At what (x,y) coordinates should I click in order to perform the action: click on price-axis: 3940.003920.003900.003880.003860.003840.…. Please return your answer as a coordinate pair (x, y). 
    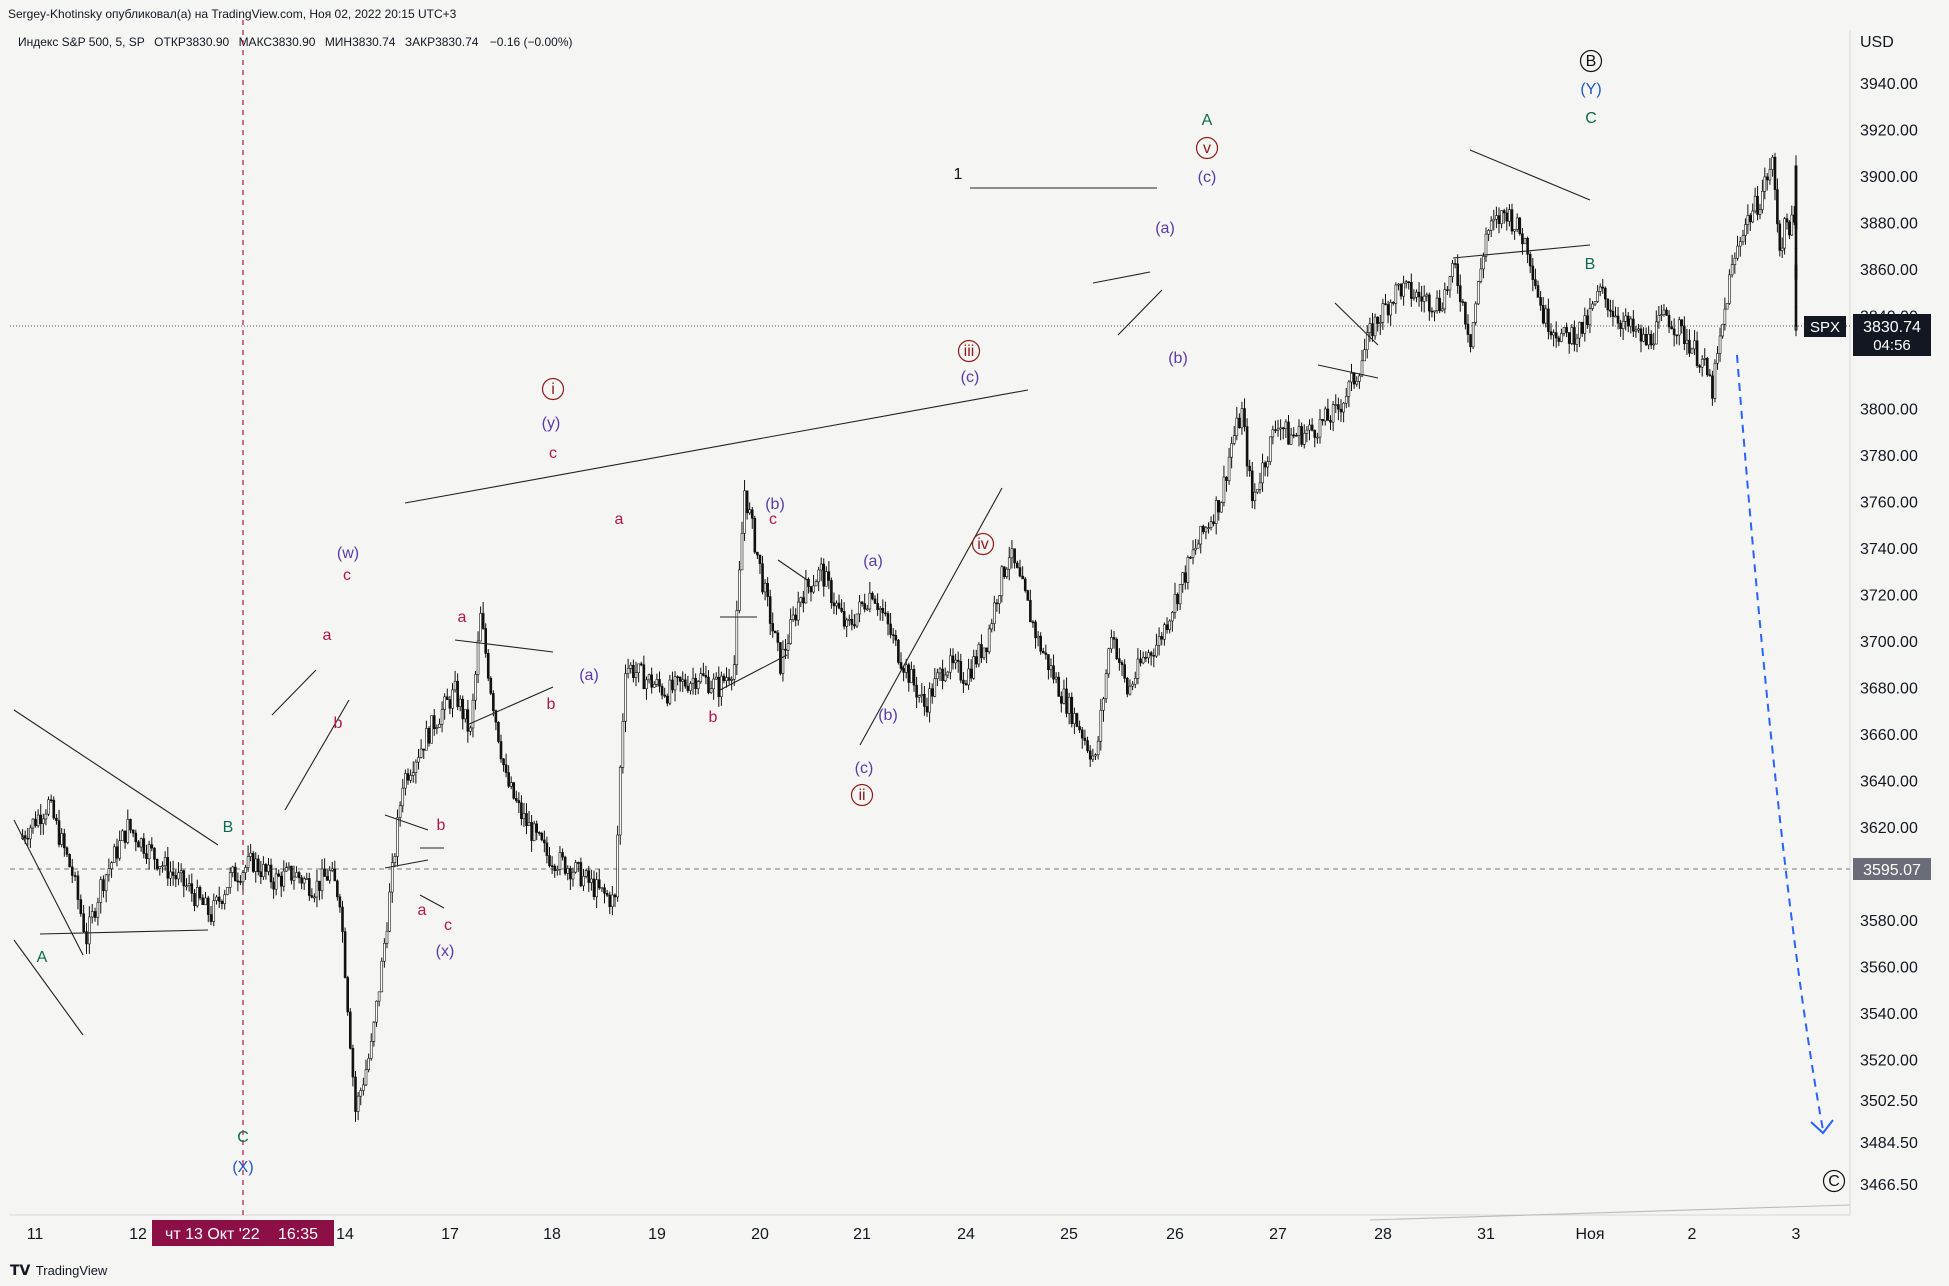
    Looking at the image, I should click on (1889, 635).